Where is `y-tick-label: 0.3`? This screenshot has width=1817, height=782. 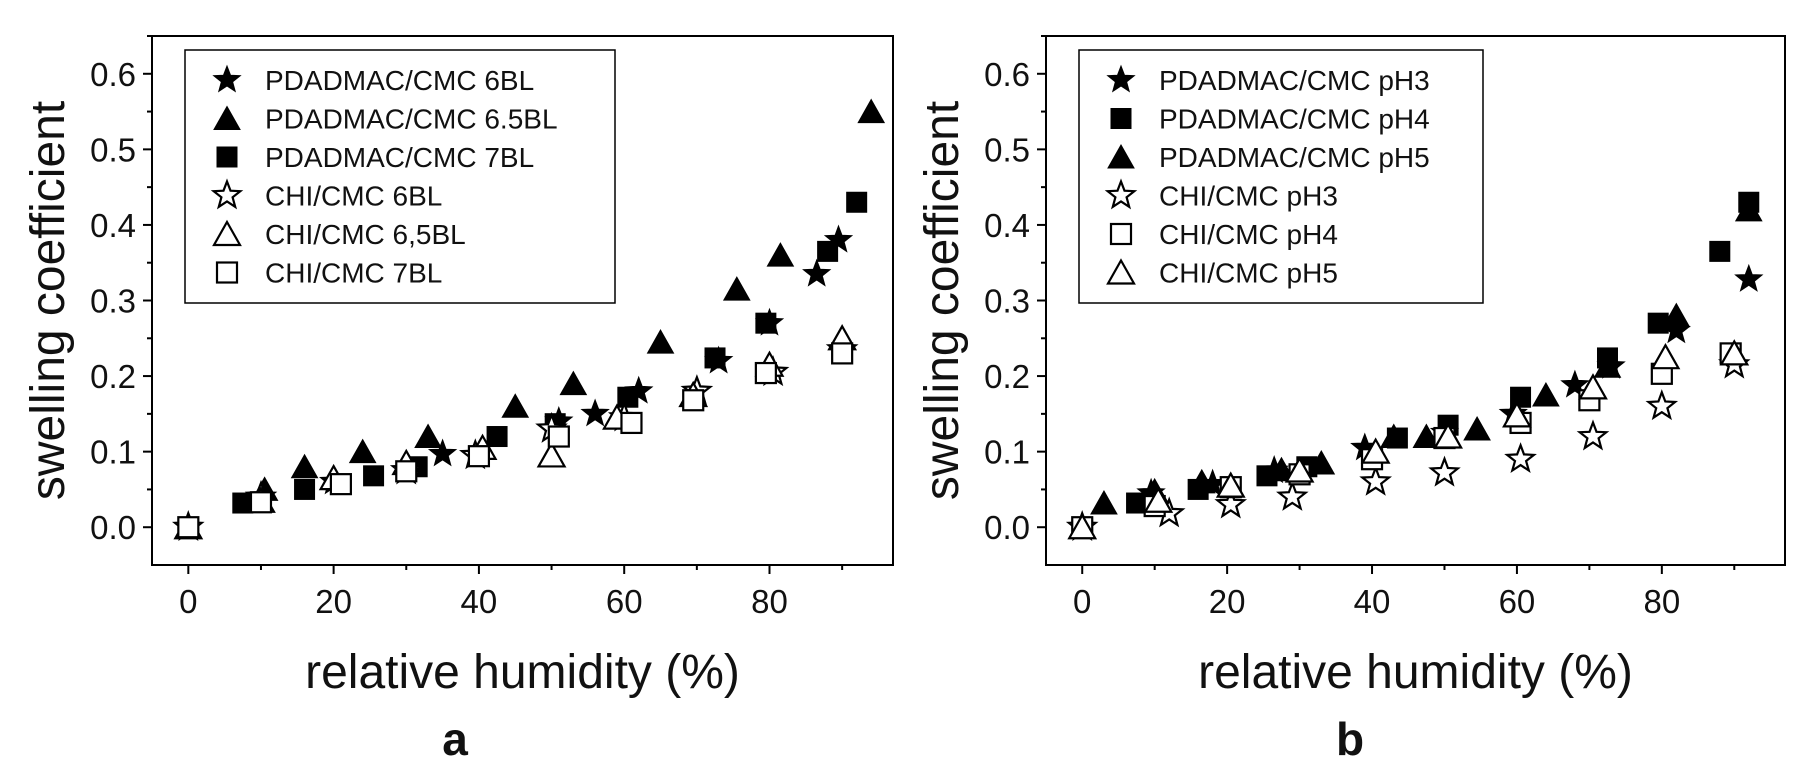 y-tick-label: 0.3 is located at coordinates (1007, 301).